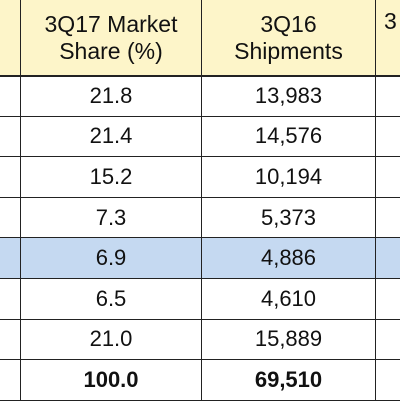 Image resolution: width=400 pixels, height=401 pixels. What do you see at coordinates (388, 177) in the screenshot?
I see `row-2-next-partial` at bounding box center [388, 177].